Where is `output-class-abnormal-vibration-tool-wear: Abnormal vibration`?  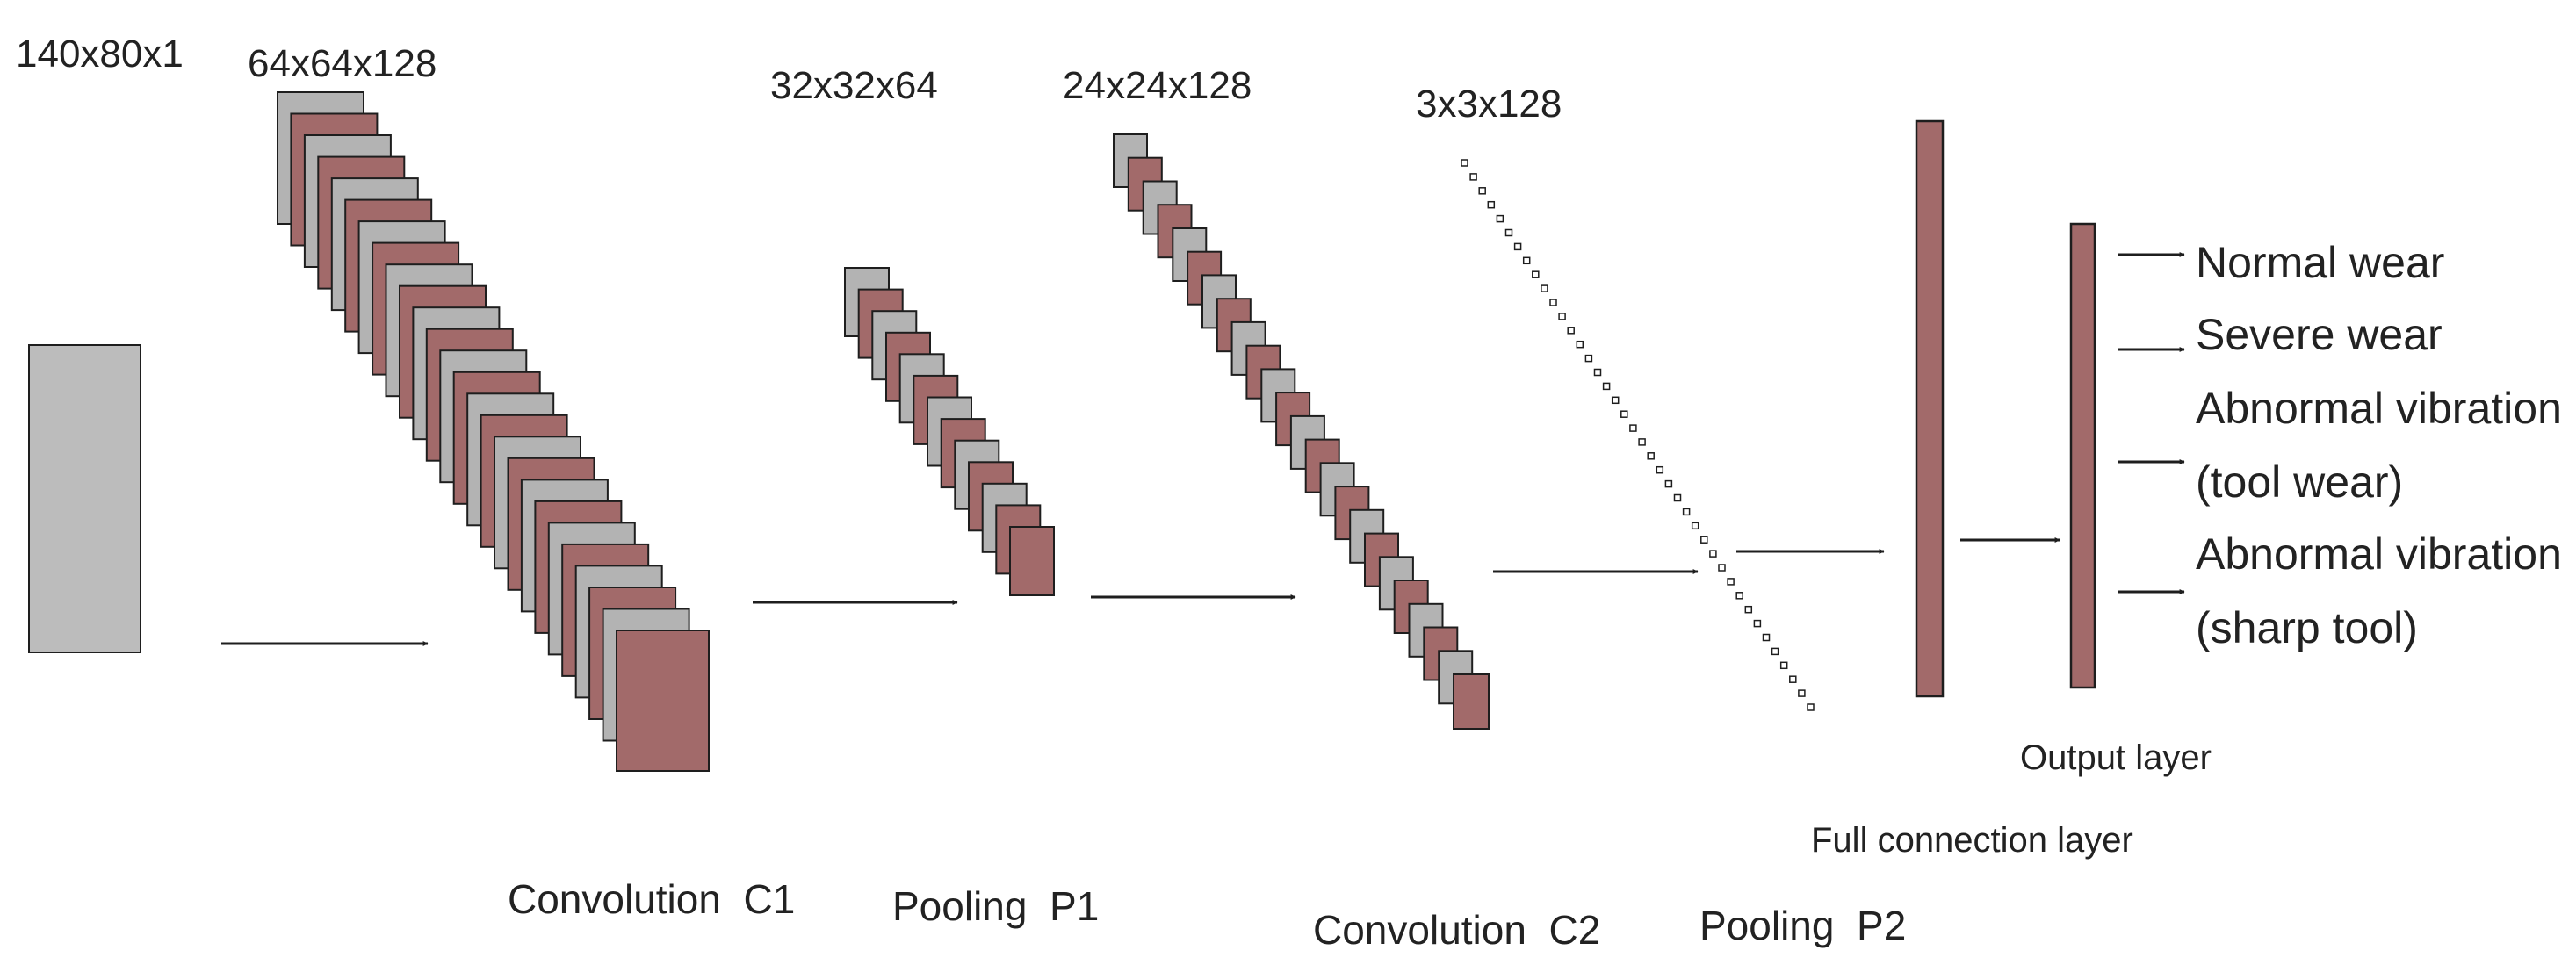 output-class-abnormal-vibration-tool-wear: Abnormal vibration is located at coordinates (2379, 408).